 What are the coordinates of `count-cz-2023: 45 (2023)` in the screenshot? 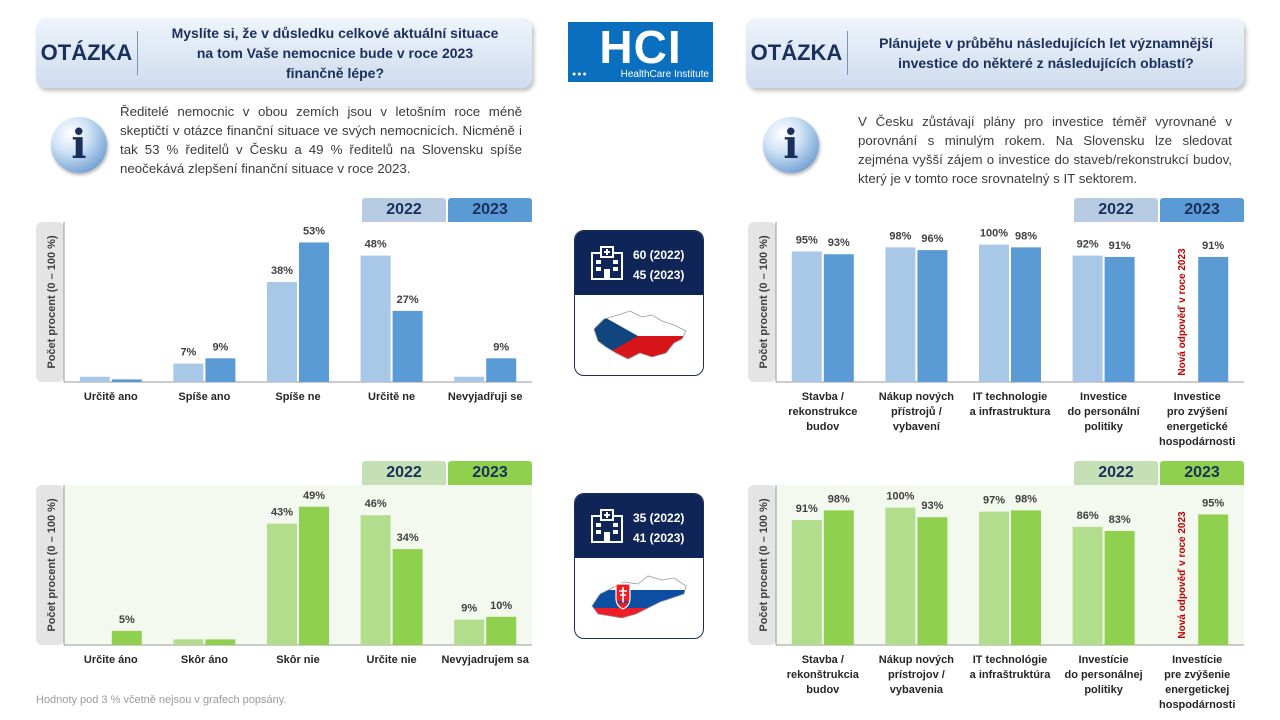 It's located at (659, 275).